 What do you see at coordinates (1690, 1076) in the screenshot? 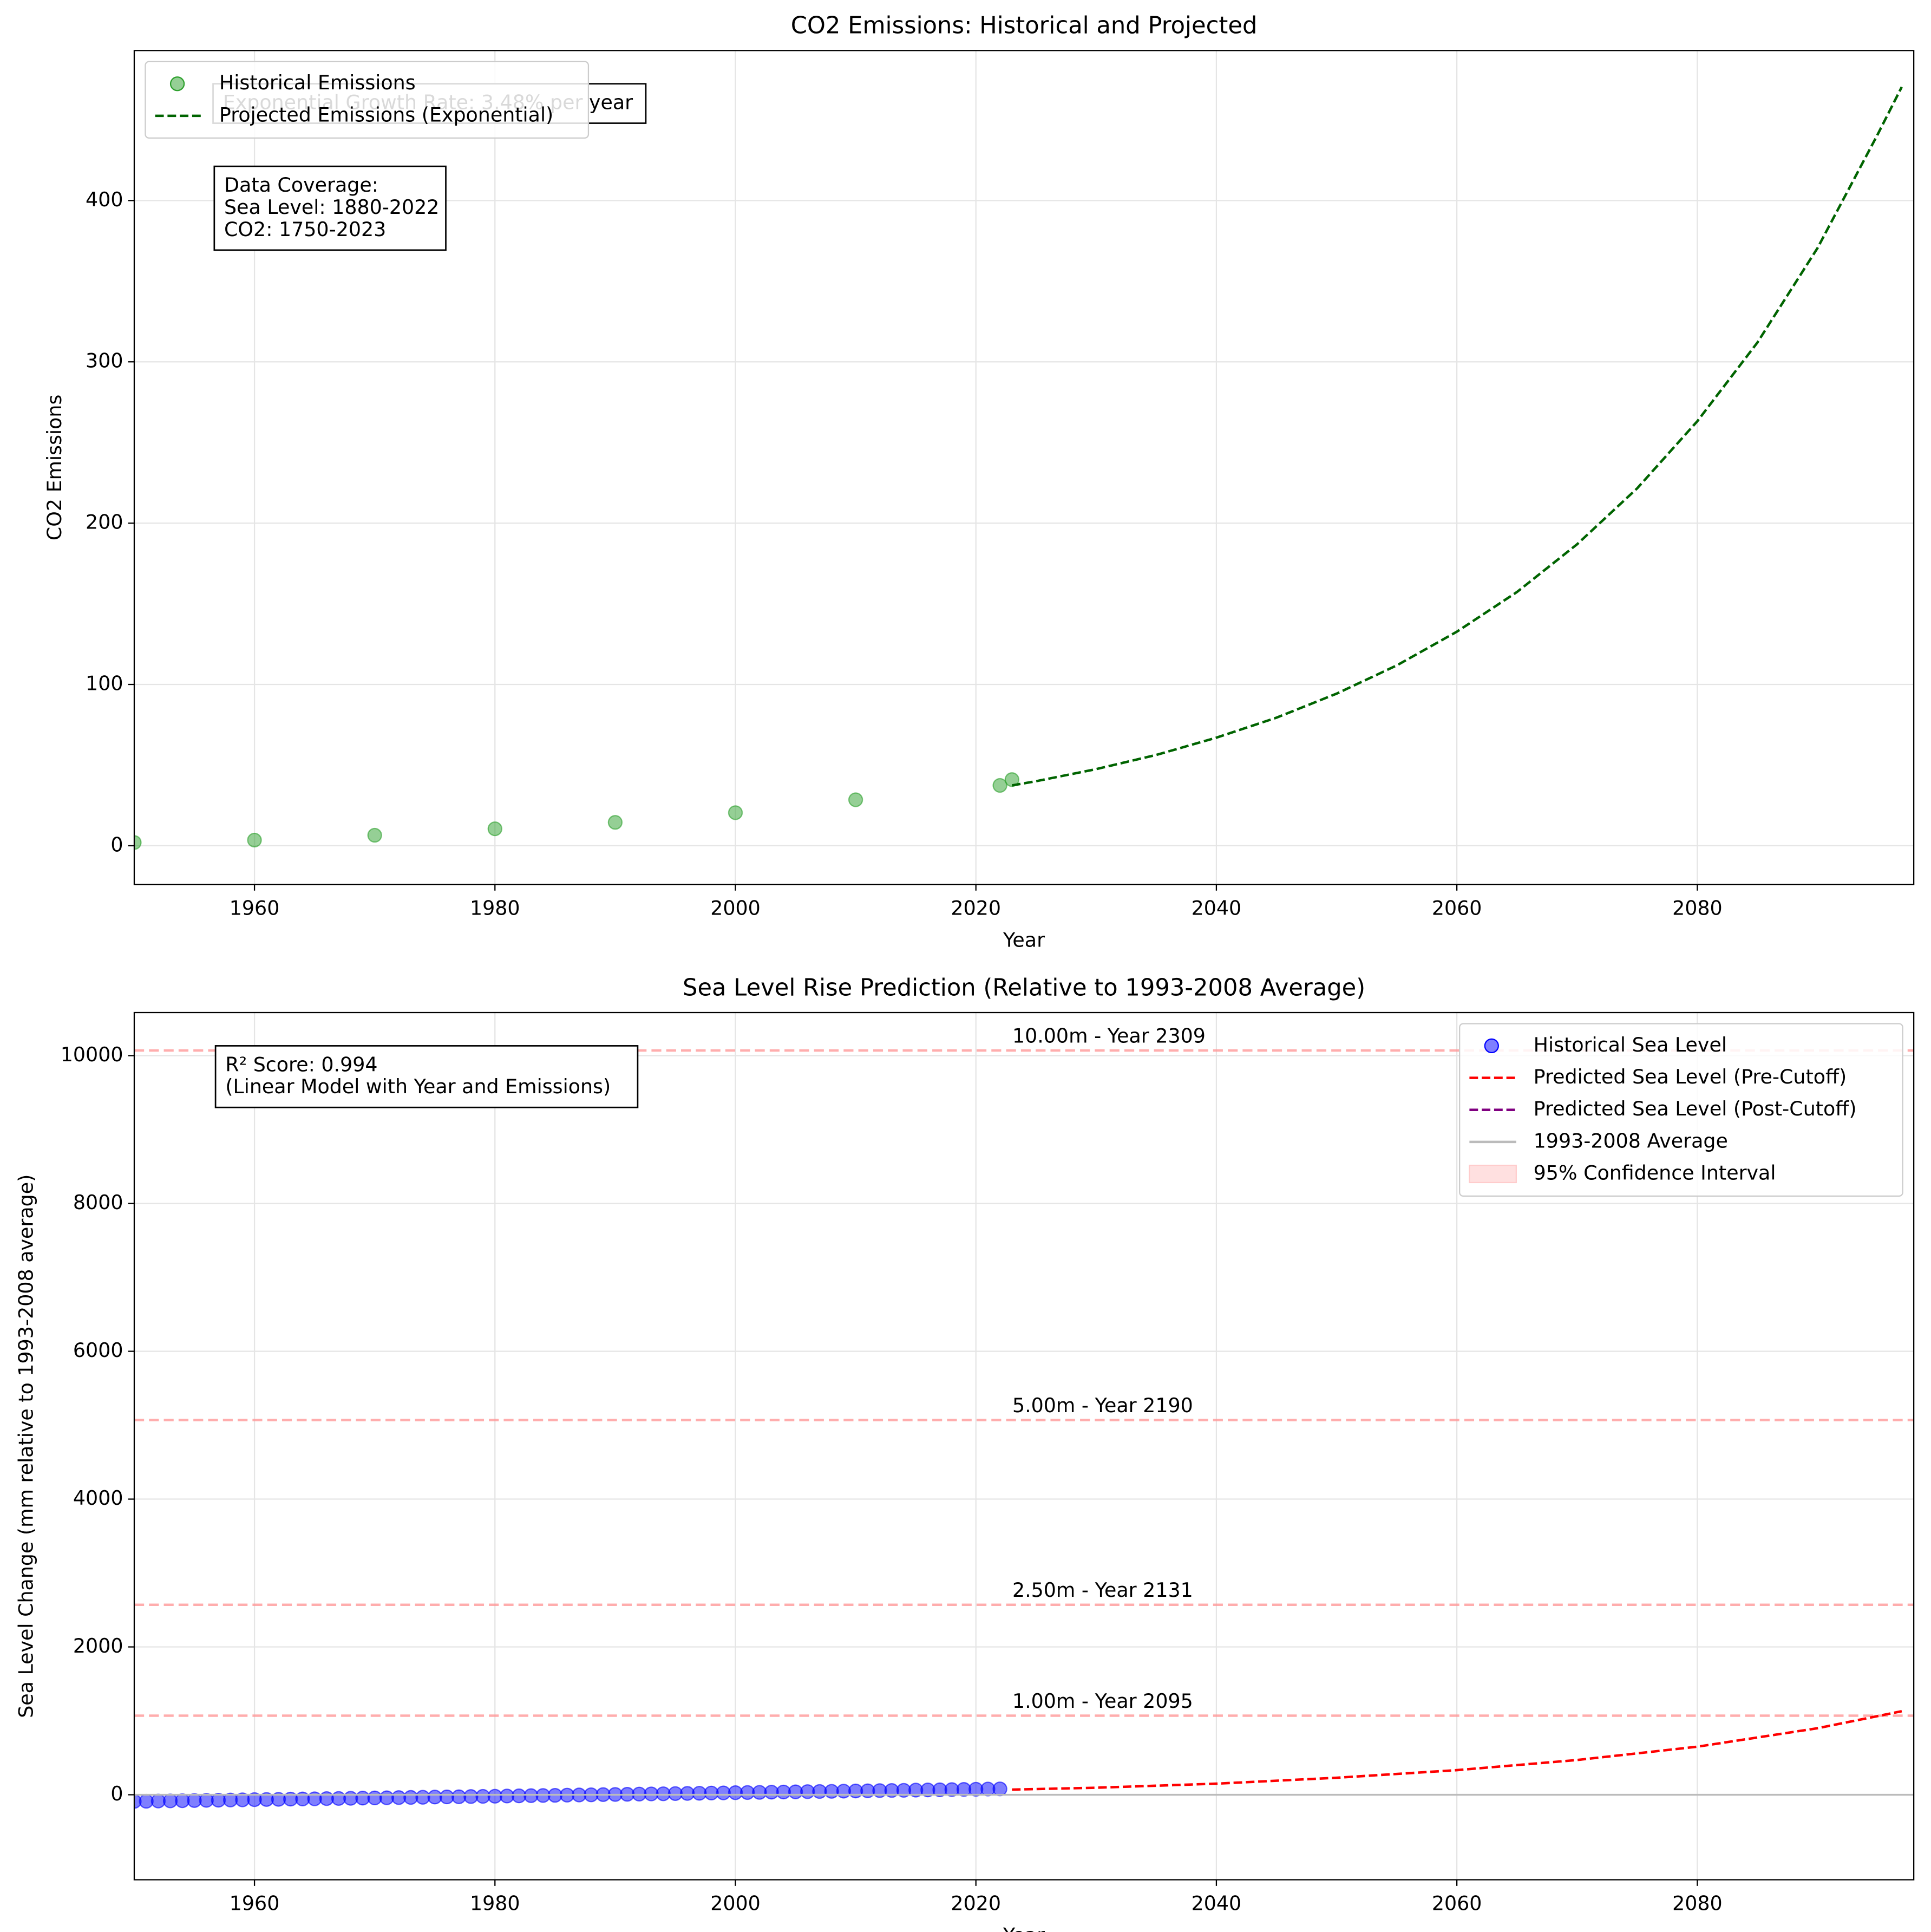
I see `legend-label: Predicted Sea Level (Pre-Cutoff)` at bounding box center [1690, 1076].